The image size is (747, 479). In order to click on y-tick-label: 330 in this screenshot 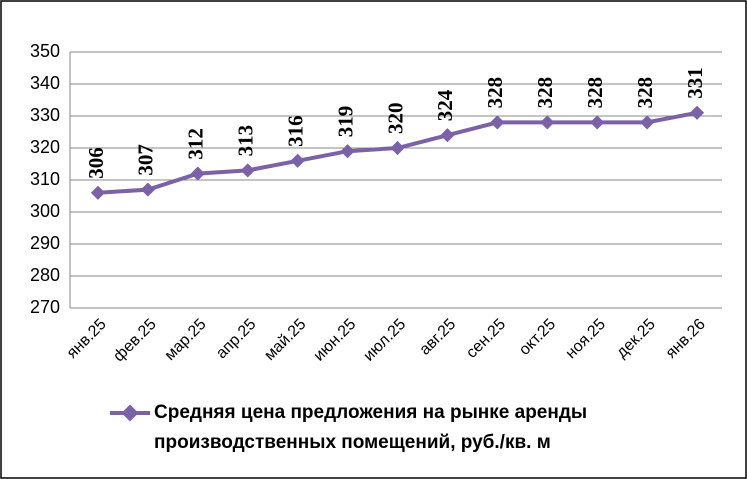, I will do `click(45, 115)`.